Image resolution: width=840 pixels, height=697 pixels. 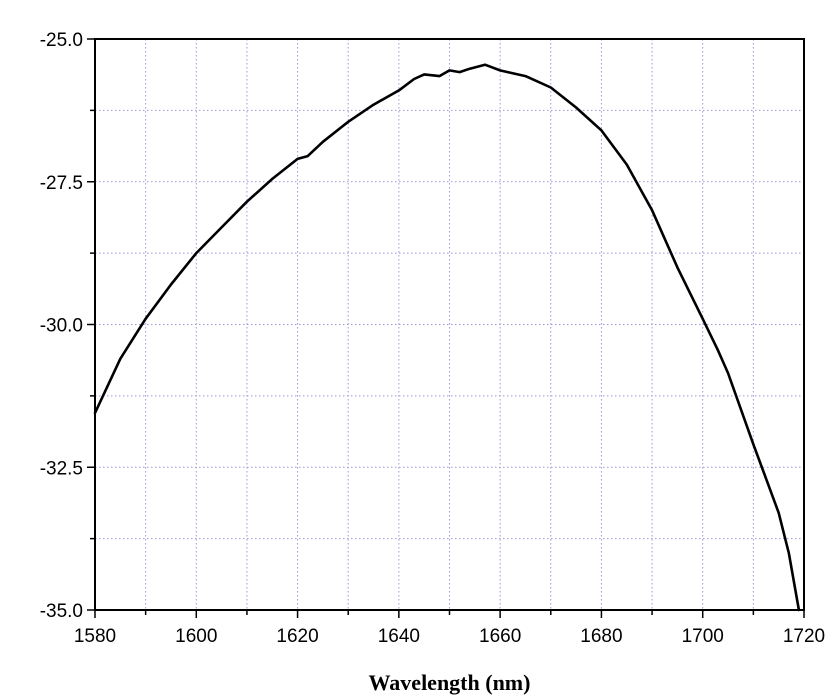 I want to click on x-tick-label: 1660, so click(x=500, y=636).